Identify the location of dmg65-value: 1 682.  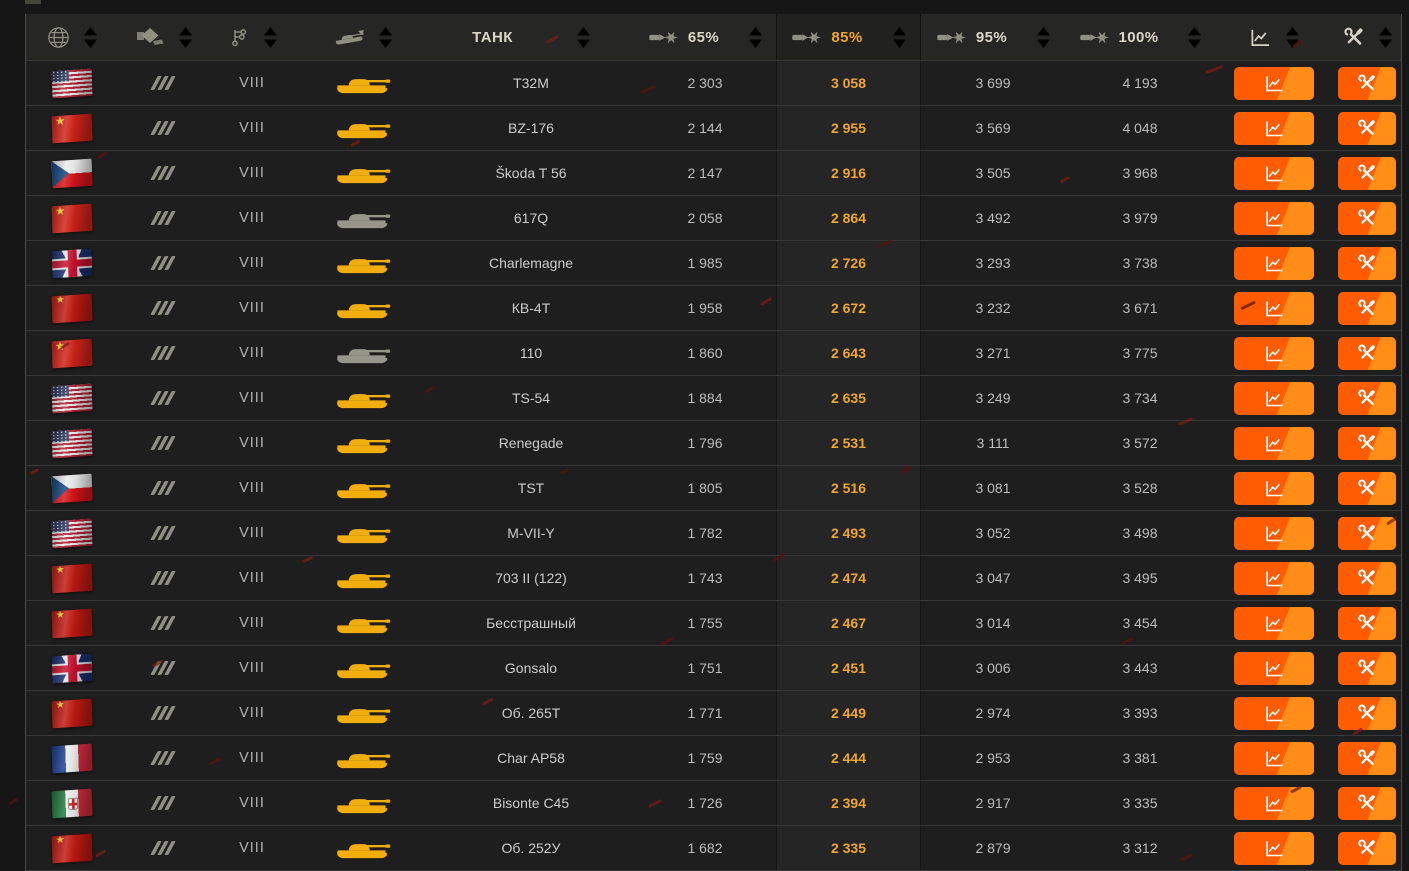
(705, 848).